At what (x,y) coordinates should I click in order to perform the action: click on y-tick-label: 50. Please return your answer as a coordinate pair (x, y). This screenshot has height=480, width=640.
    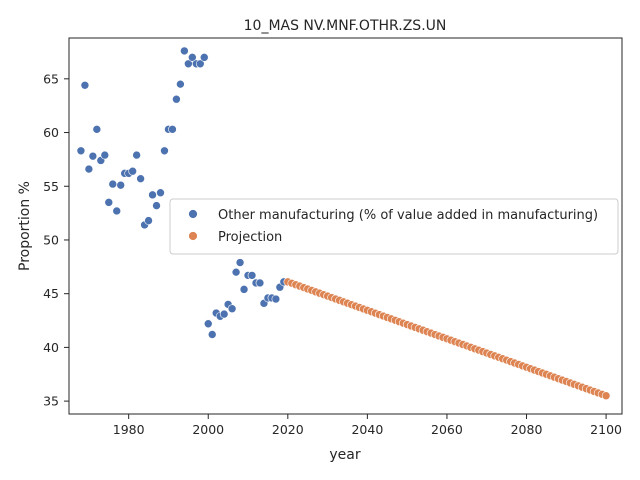
    Looking at the image, I should click on (51, 239).